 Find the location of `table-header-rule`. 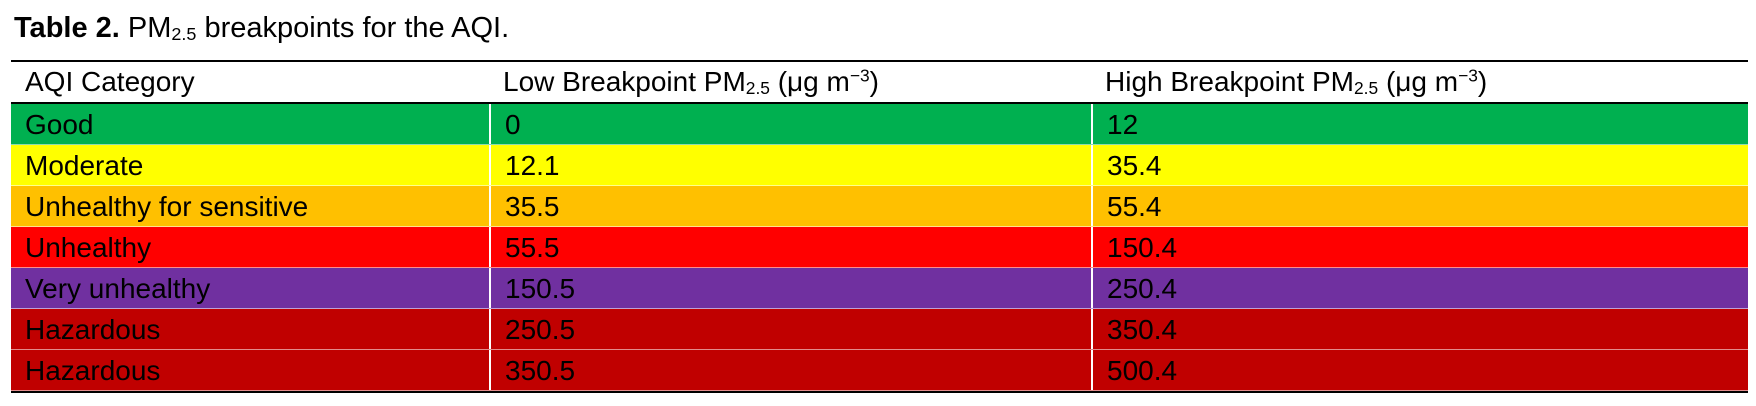

table-header-rule is located at coordinates (879, 103).